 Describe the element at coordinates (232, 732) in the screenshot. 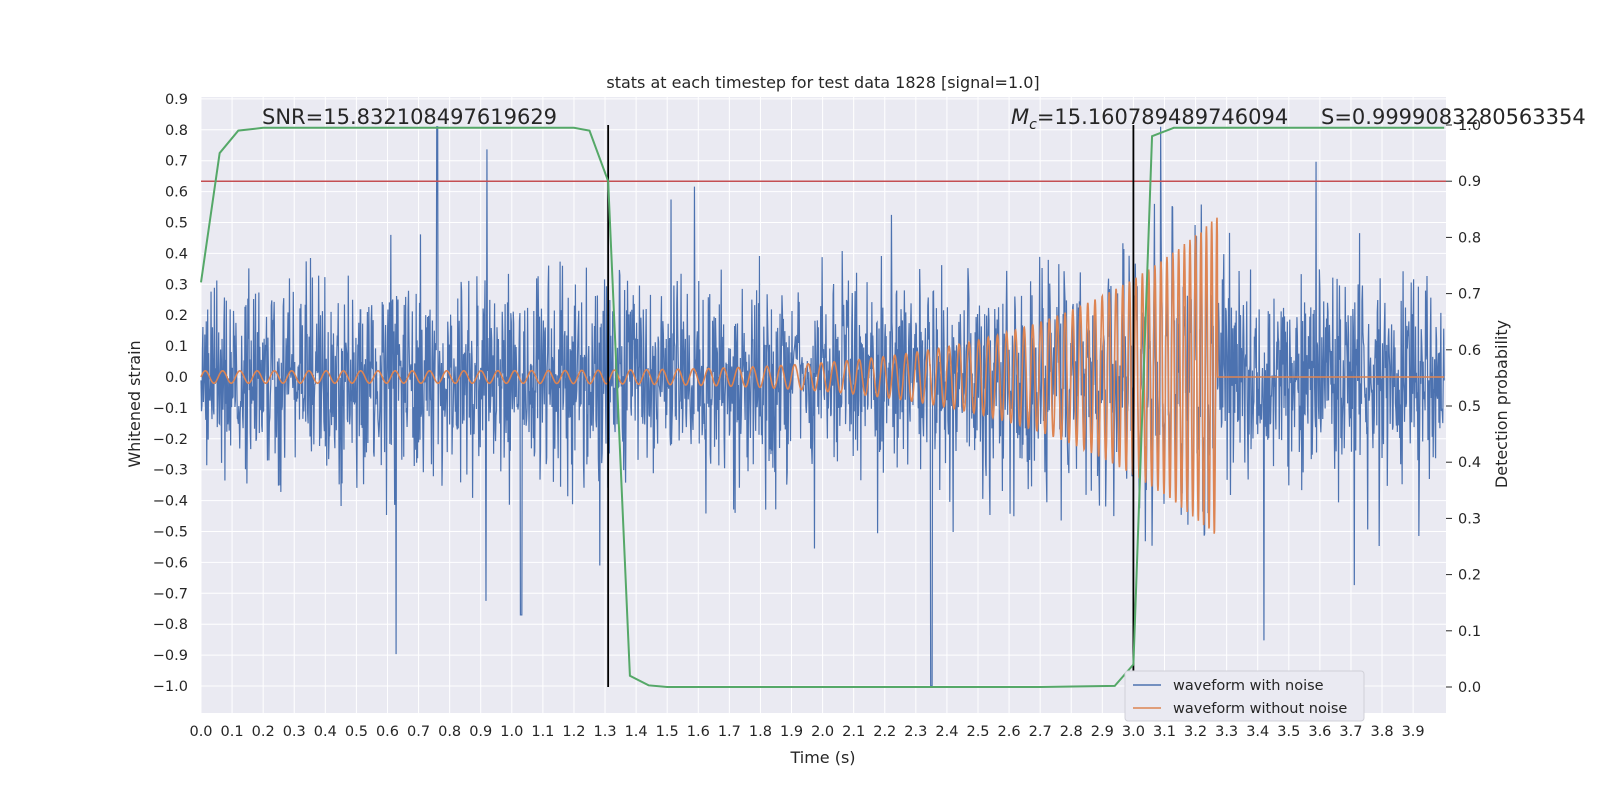

I see `x-tick-label: 0.1` at that location.